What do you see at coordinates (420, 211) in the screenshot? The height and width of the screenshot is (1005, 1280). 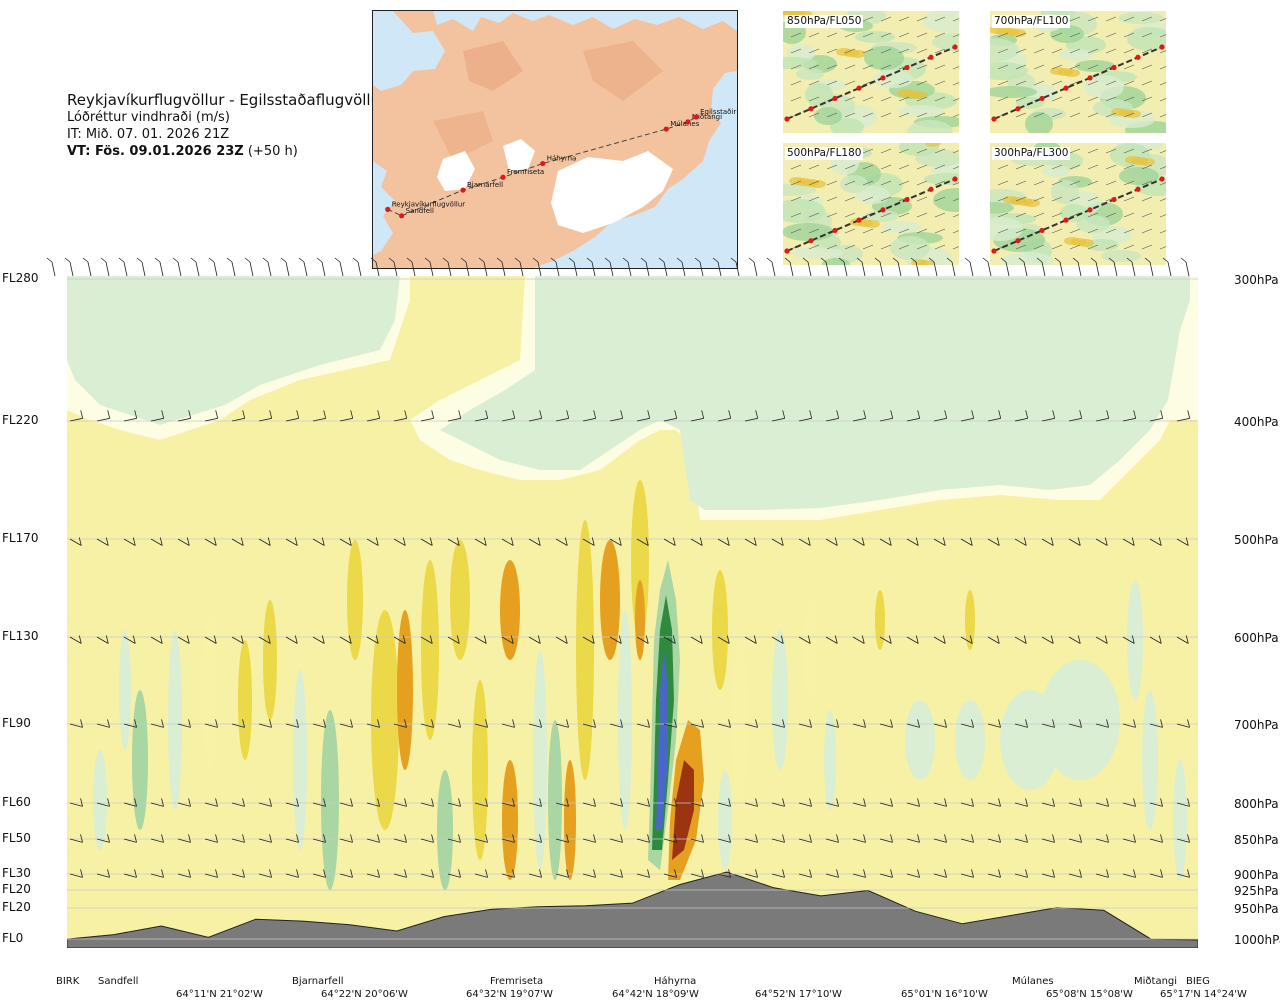 I see `waypoint-label: Sandfell` at bounding box center [420, 211].